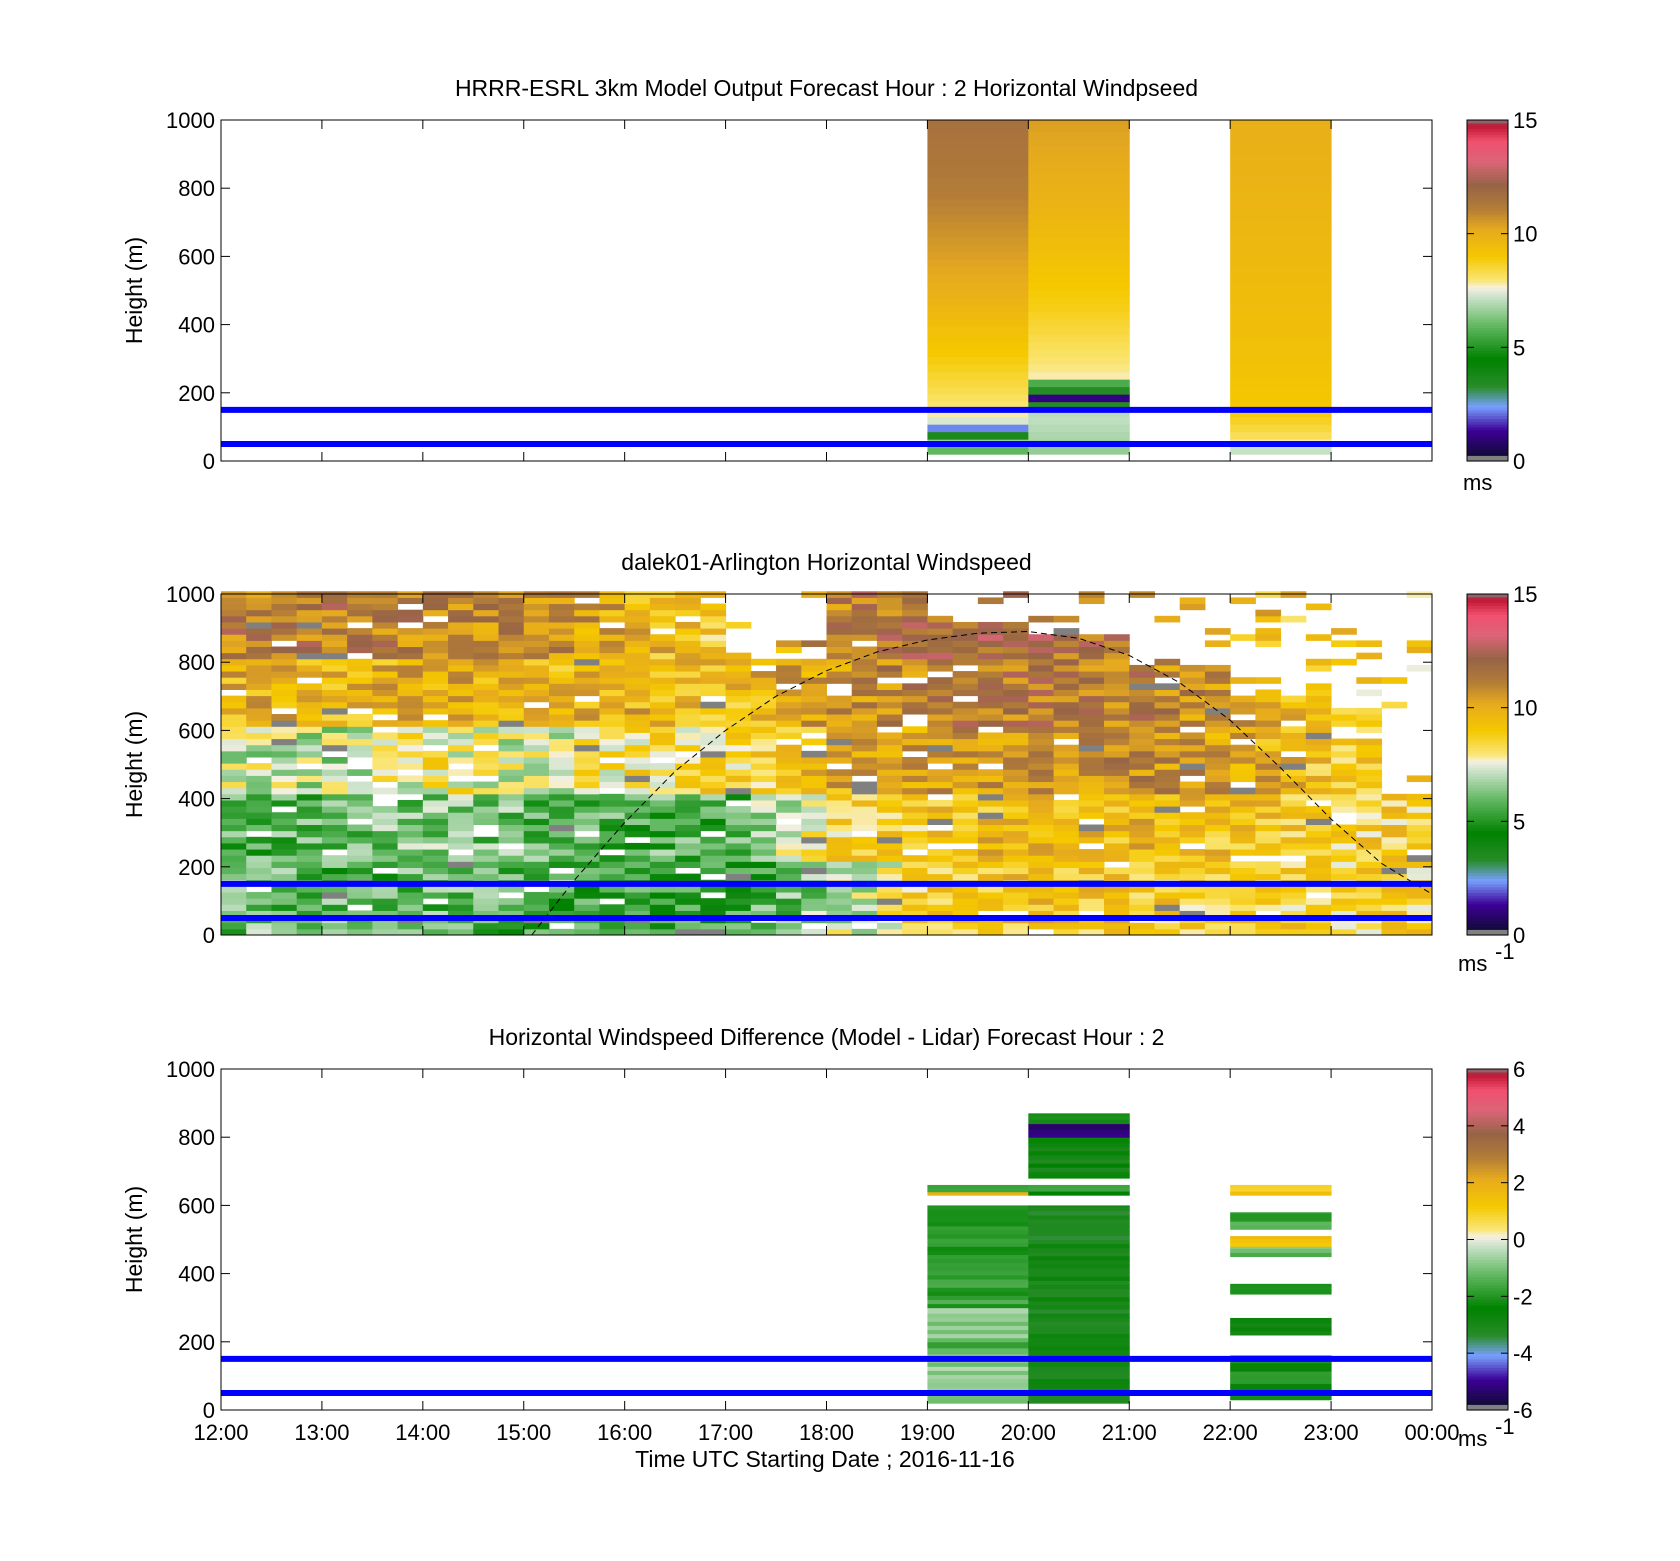 The image size is (1680, 1561). Describe the element at coordinates (1523, 1353) in the screenshot. I see `colorbar-tick-label: -4` at that location.